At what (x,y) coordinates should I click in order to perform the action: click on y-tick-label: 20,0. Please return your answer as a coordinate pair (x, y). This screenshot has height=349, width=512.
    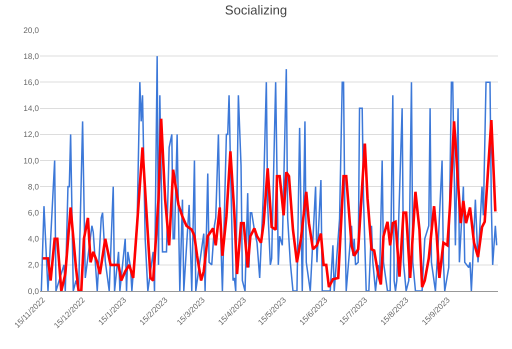
    Looking at the image, I should click on (31, 30).